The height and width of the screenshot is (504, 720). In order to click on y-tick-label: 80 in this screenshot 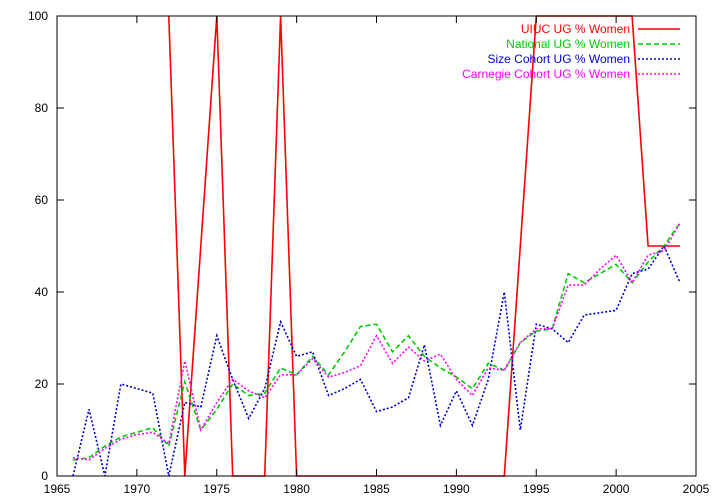, I will do `click(42, 108)`.